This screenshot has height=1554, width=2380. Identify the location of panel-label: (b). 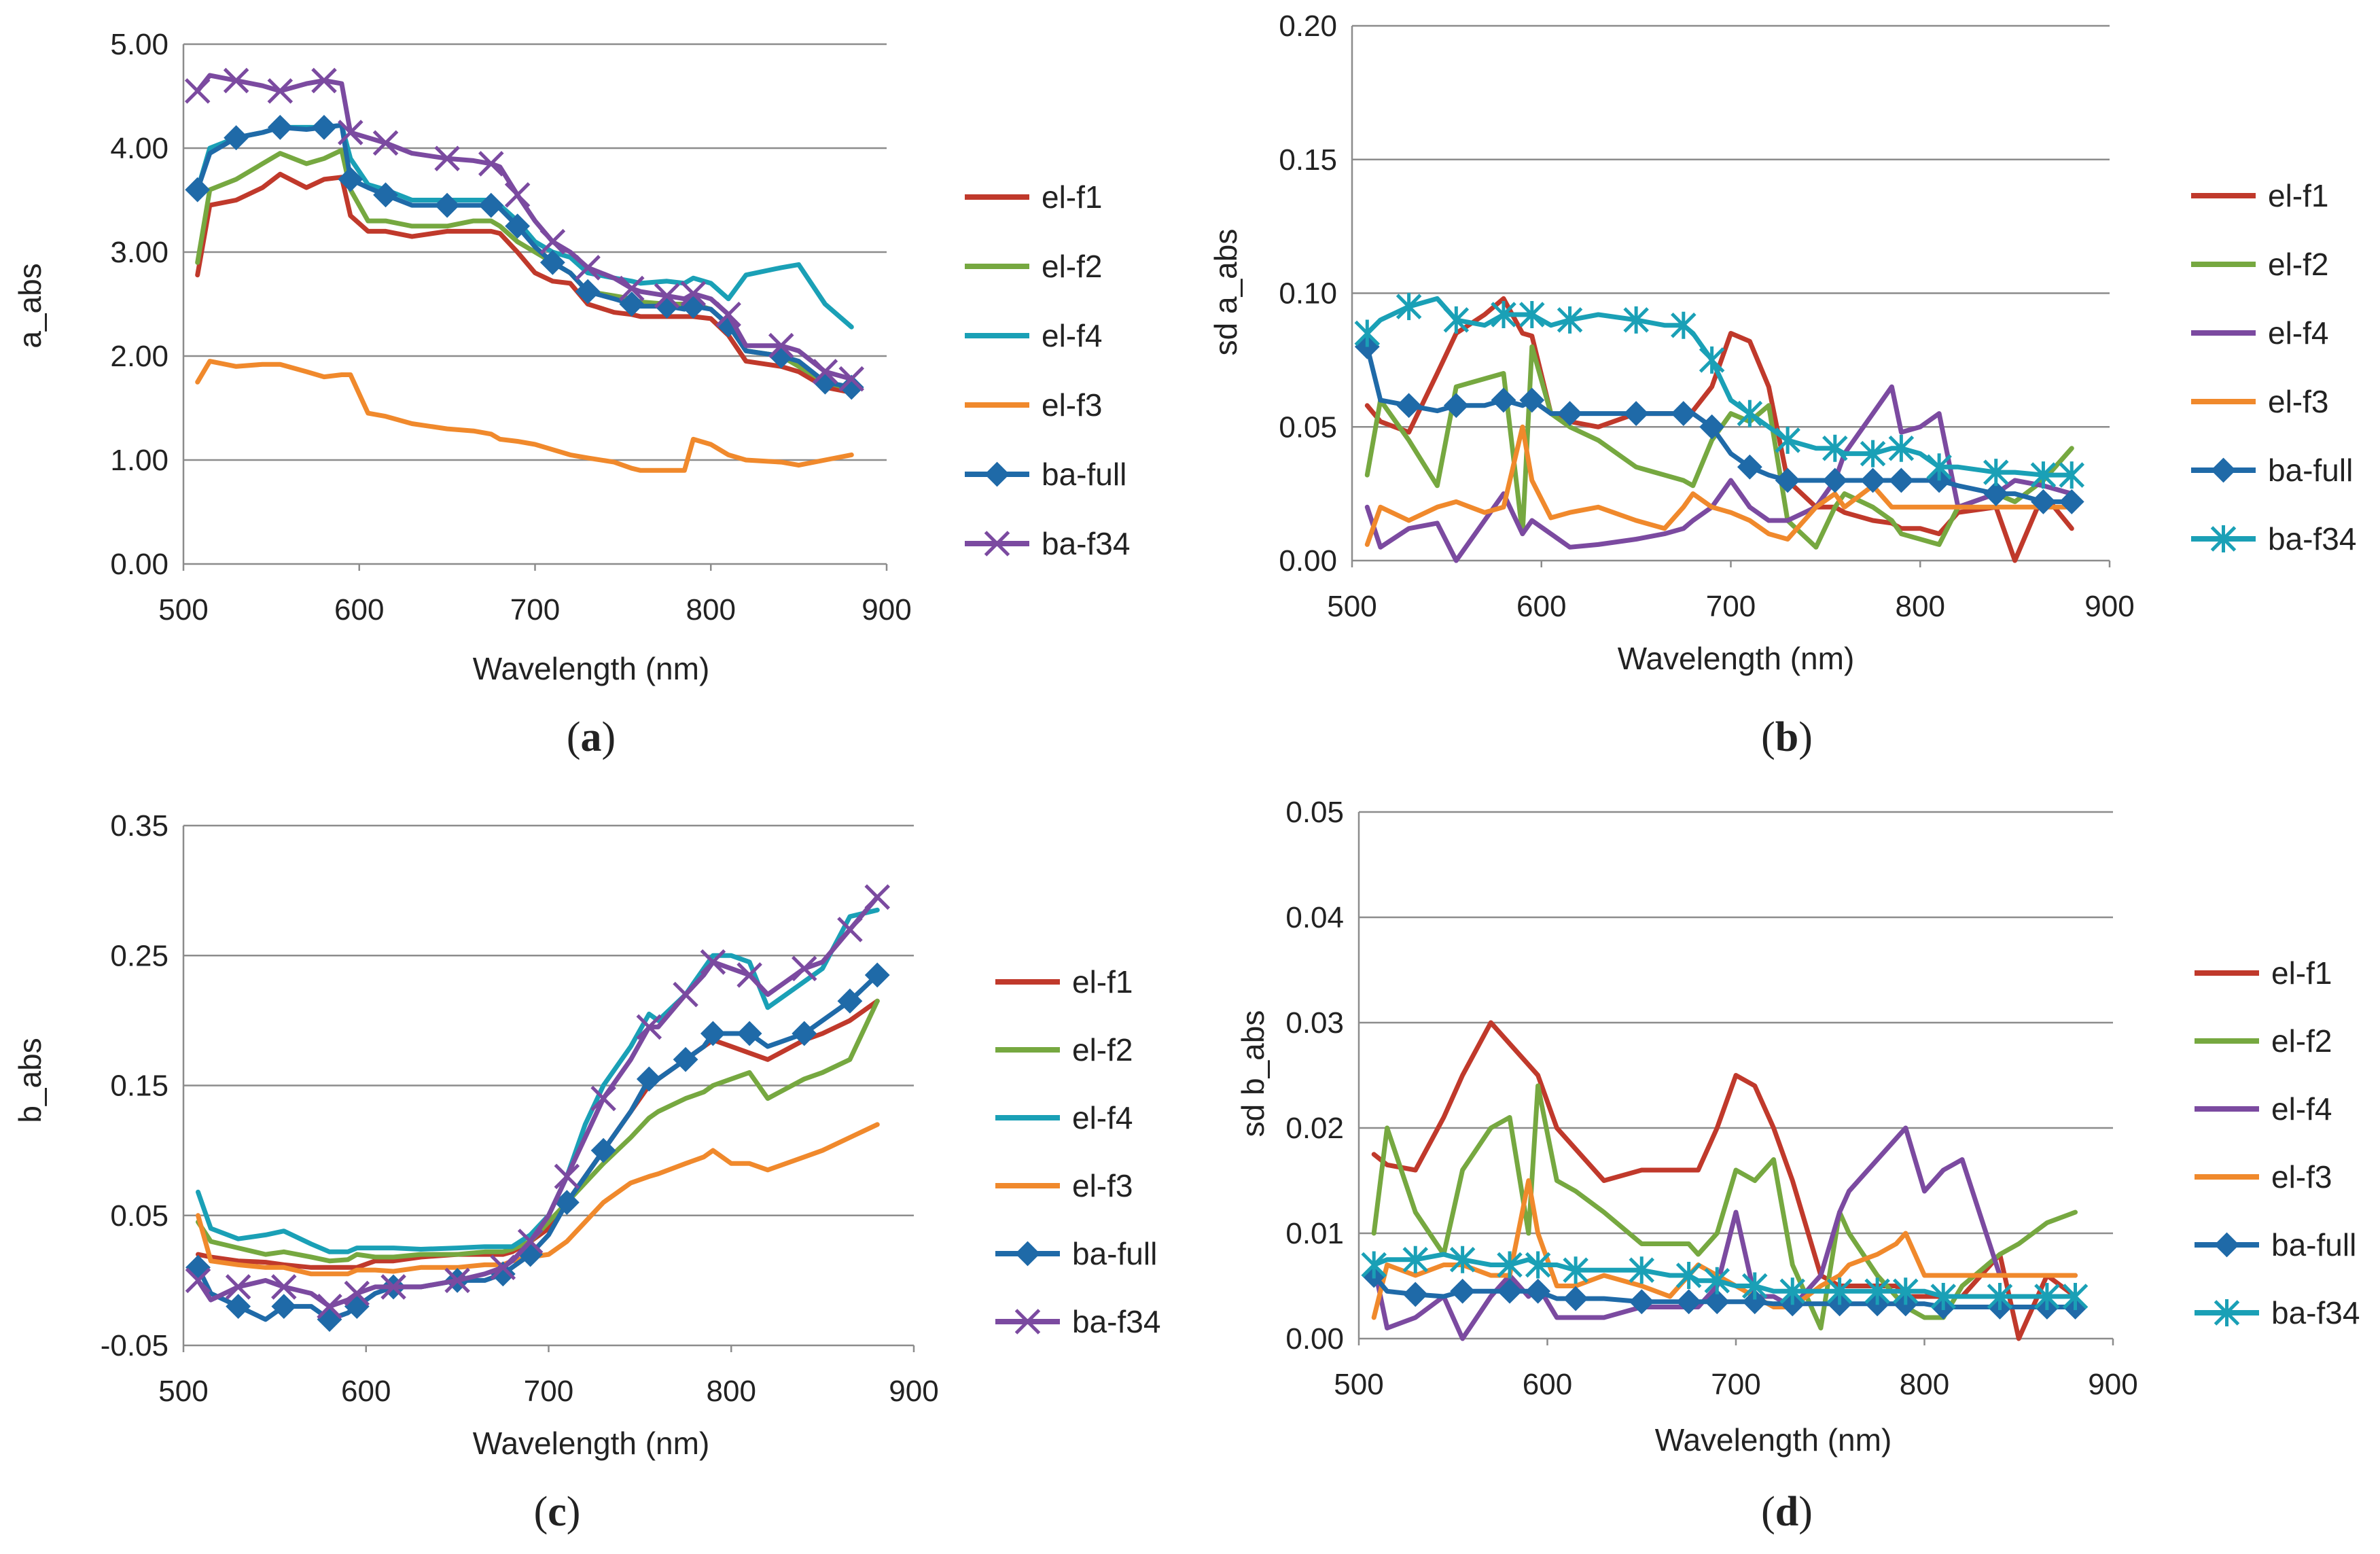
(1787, 737).